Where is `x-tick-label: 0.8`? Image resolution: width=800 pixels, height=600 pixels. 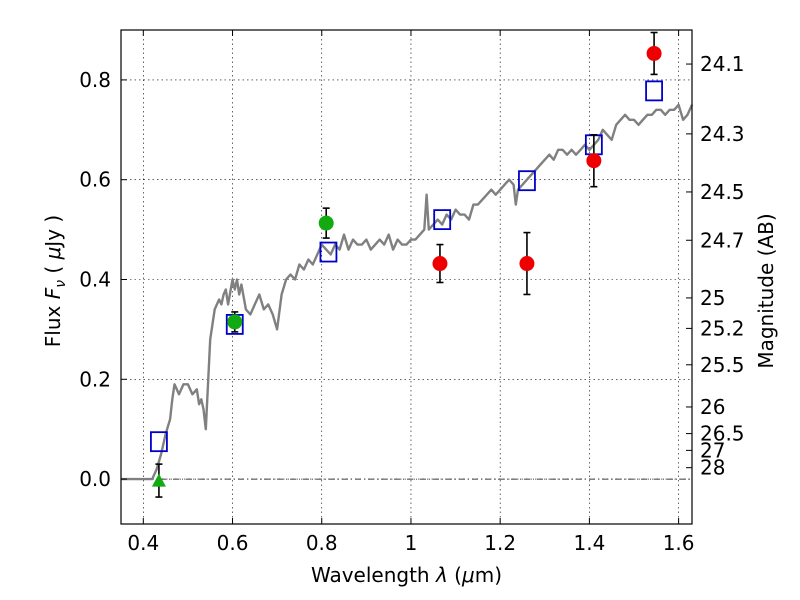
x-tick-label: 0.8 is located at coordinates (322, 543).